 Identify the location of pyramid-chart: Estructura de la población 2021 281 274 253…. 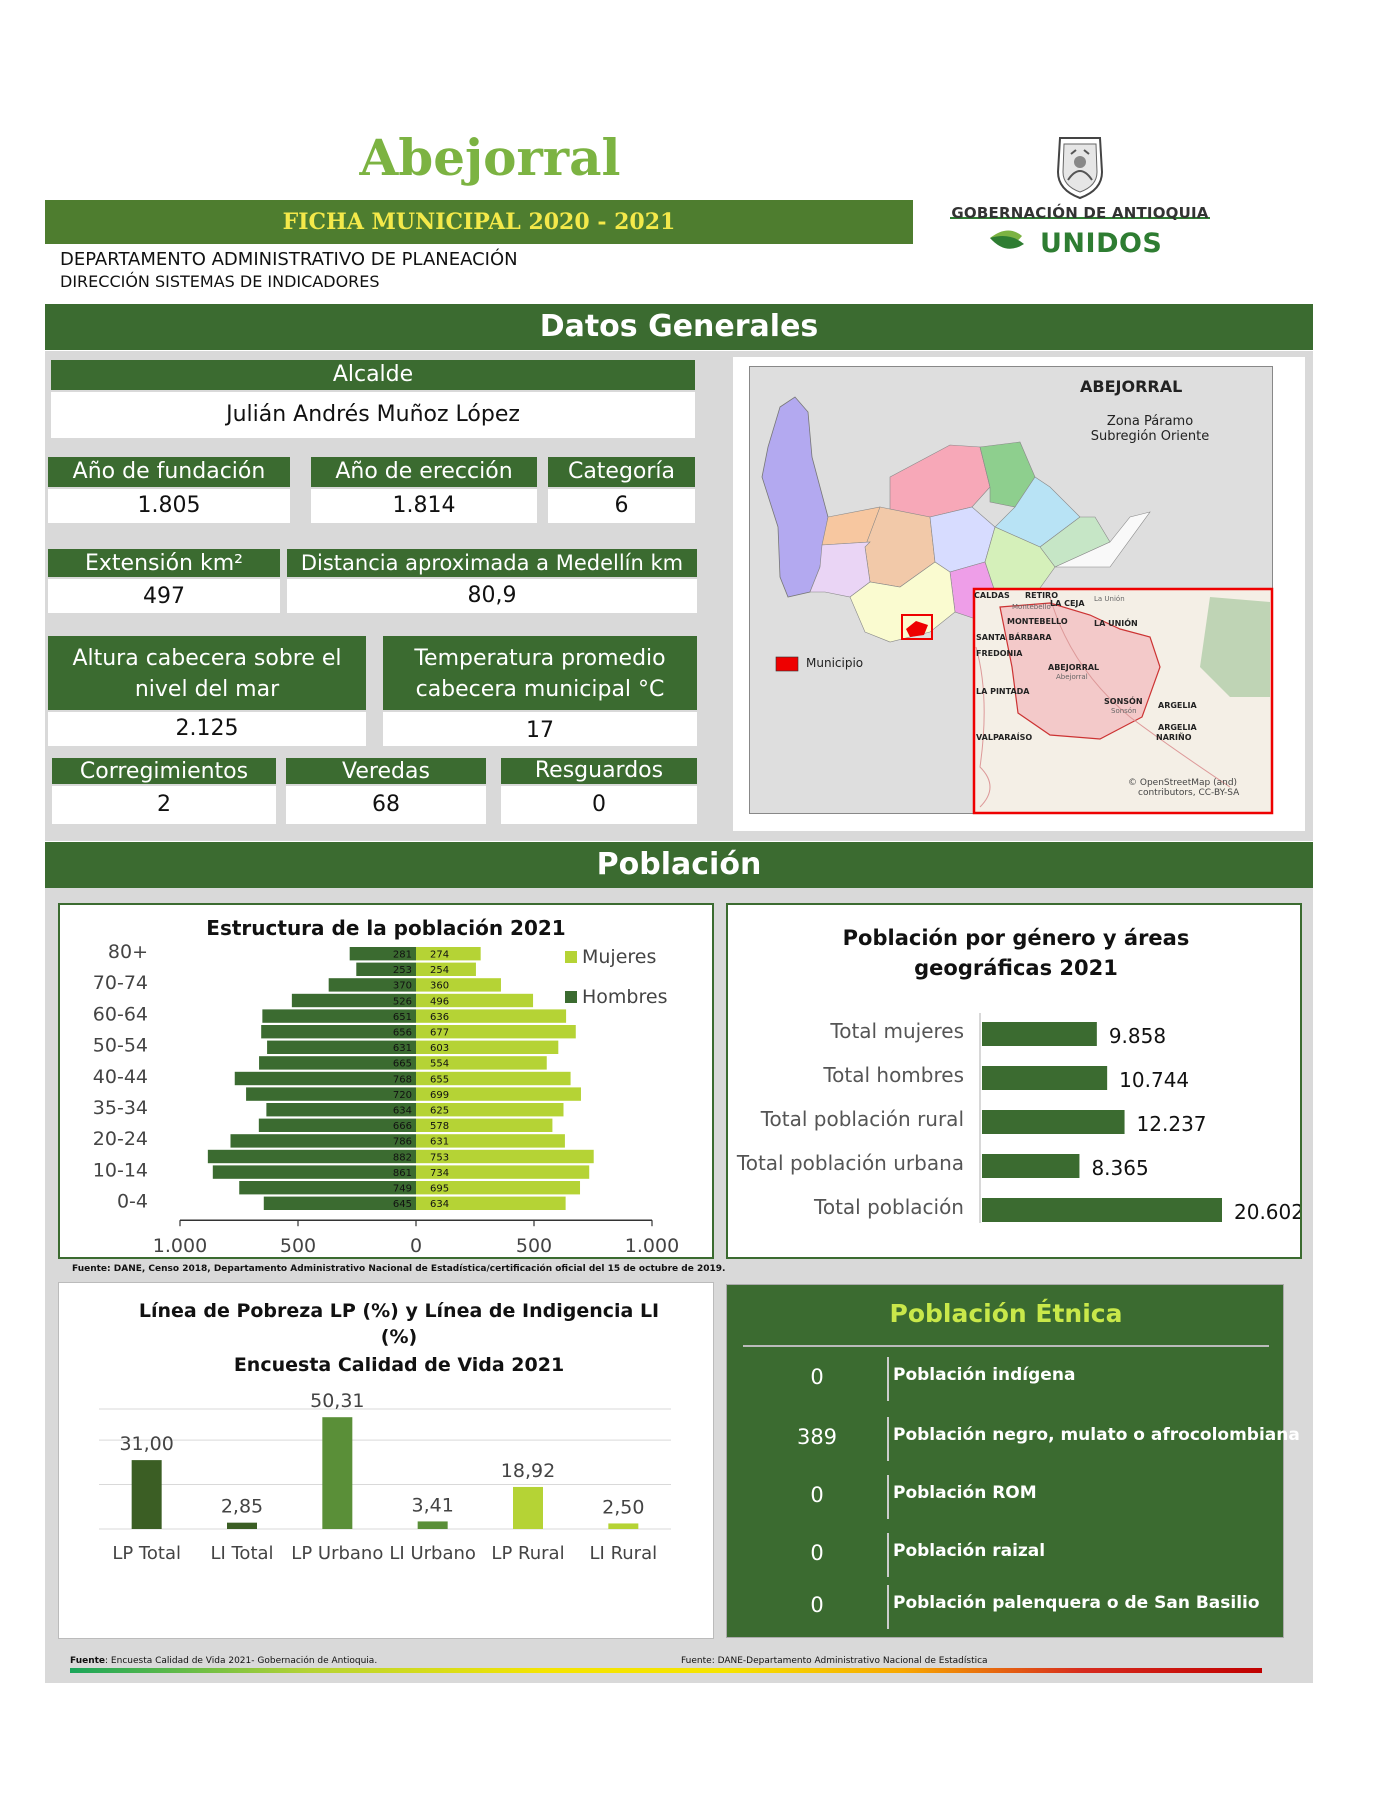
(386, 1086).